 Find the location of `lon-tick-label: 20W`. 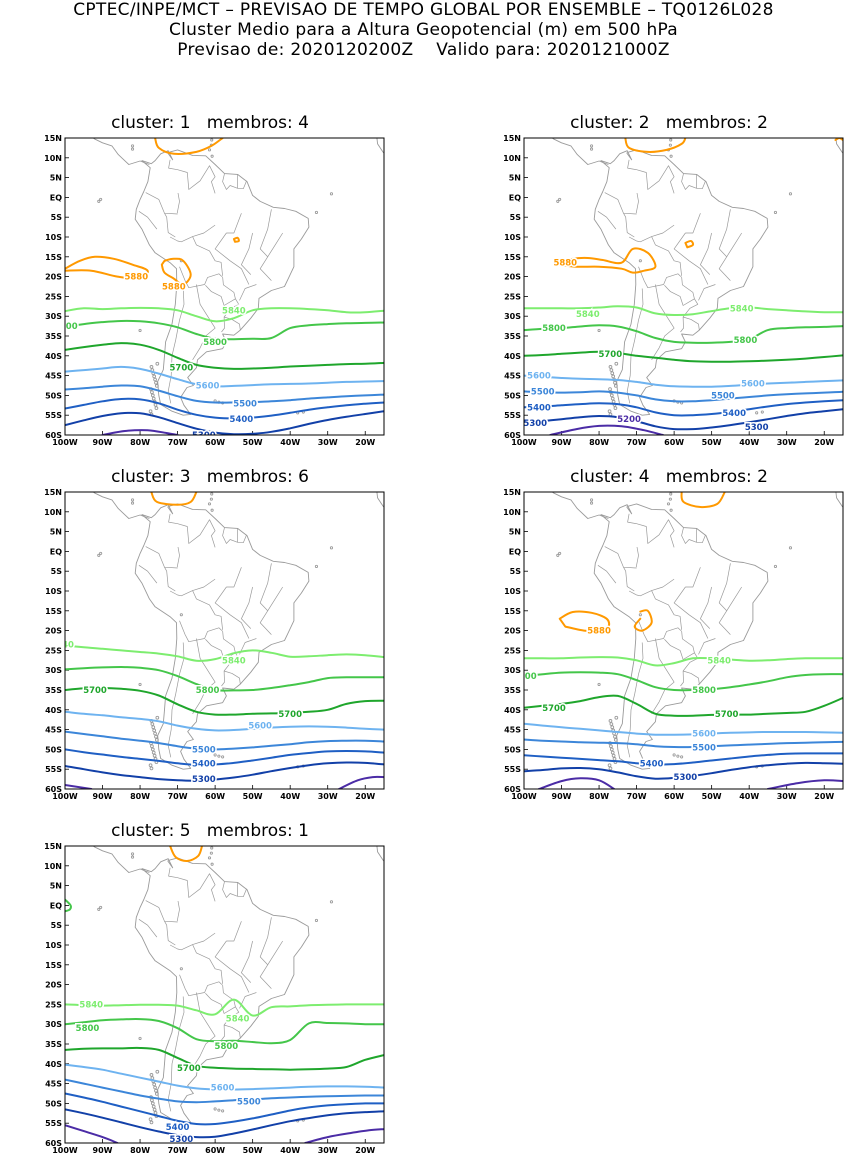

lon-tick-label: 20W is located at coordinates (824, 442).